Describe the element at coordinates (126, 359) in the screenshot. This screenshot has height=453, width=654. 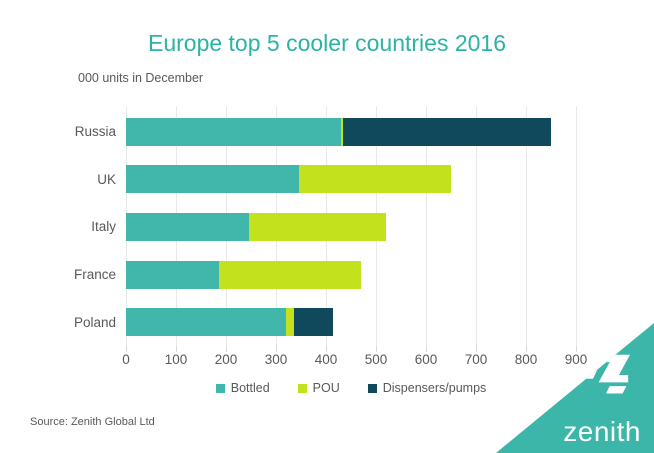
I see `x-tick-label: 0` at that location.